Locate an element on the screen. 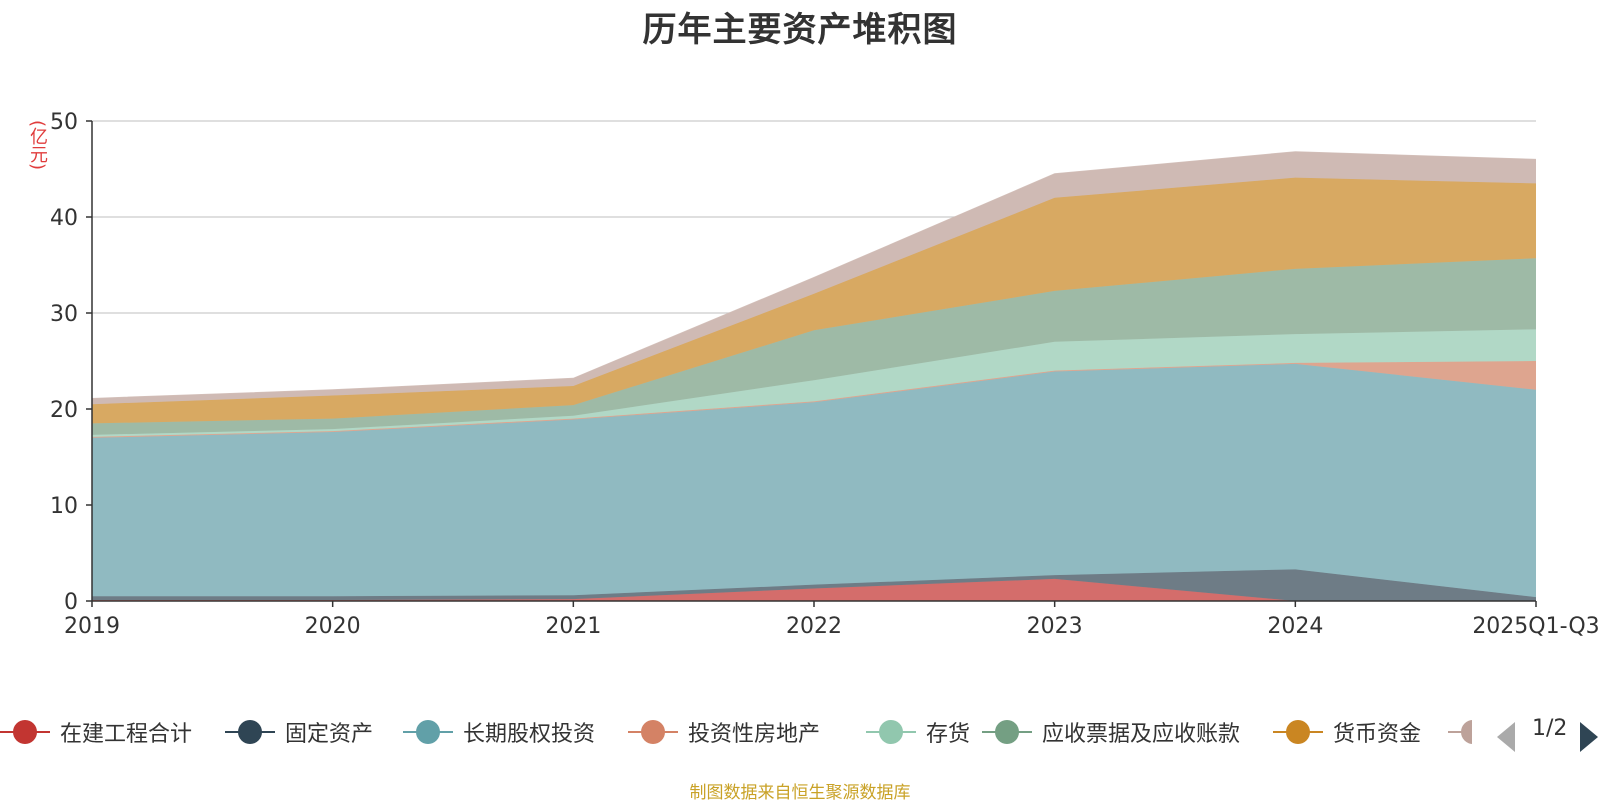 The image size is (1600, 803). legend-page-indicator: 1/2 is located at coordinates (1550, 728).